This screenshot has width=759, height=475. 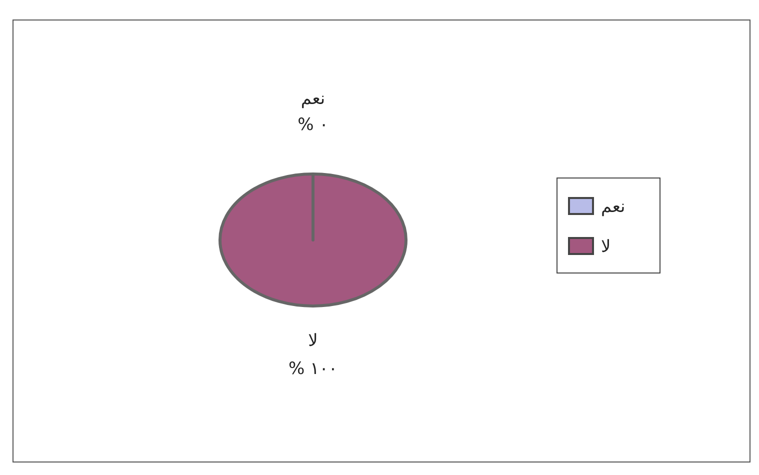 What do you see at coordinates (313, 99) in the screenshot?
I see `category-label: نعم` at bounding box center [313, 99].